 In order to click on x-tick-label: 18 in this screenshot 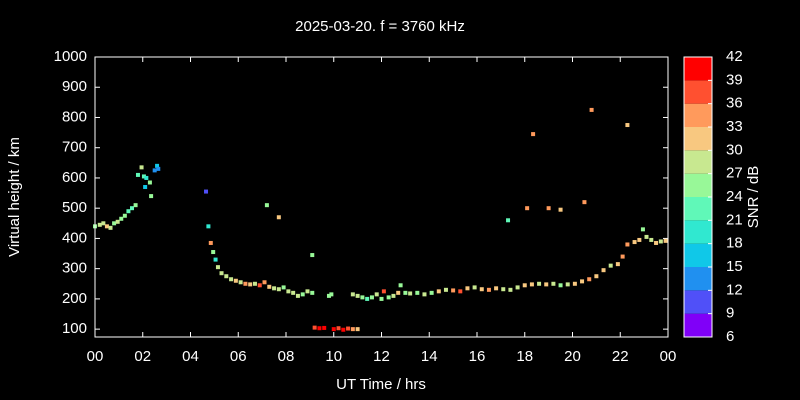, I will do `click(524, 356)`.